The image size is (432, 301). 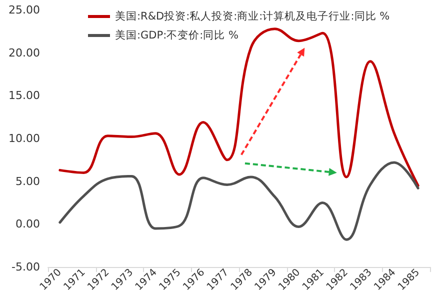 What do you see at coordinates (24, 10) in the screenshot?
I see `y-tick-label: 25.00` at bounding box center [24, 10].